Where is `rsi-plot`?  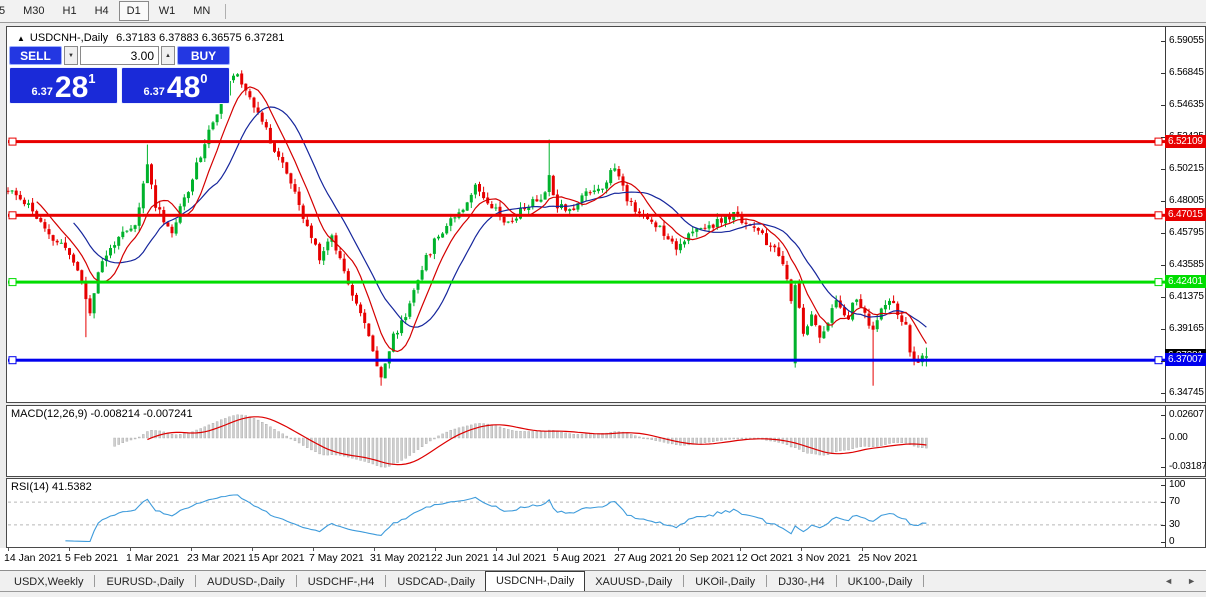 rsi-plot is located at coordinates (606, 513).